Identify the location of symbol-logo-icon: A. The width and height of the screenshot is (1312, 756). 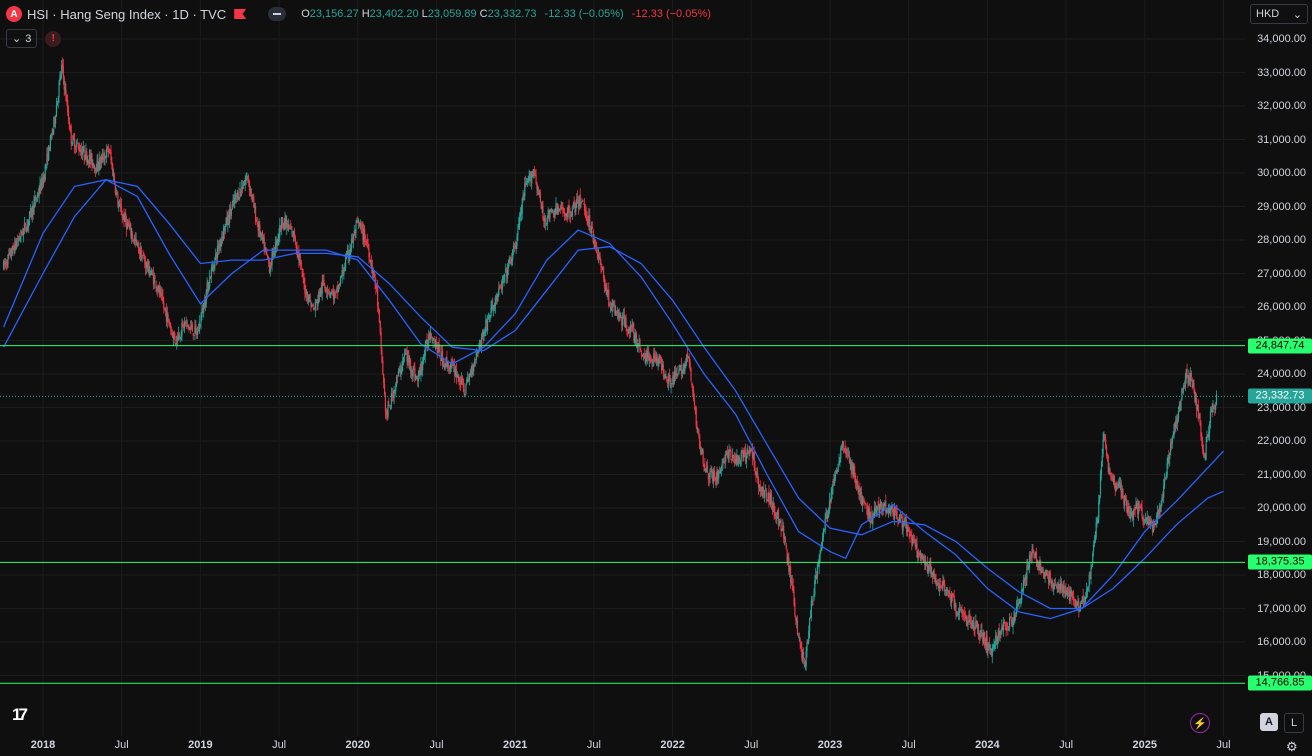
(14, 14).